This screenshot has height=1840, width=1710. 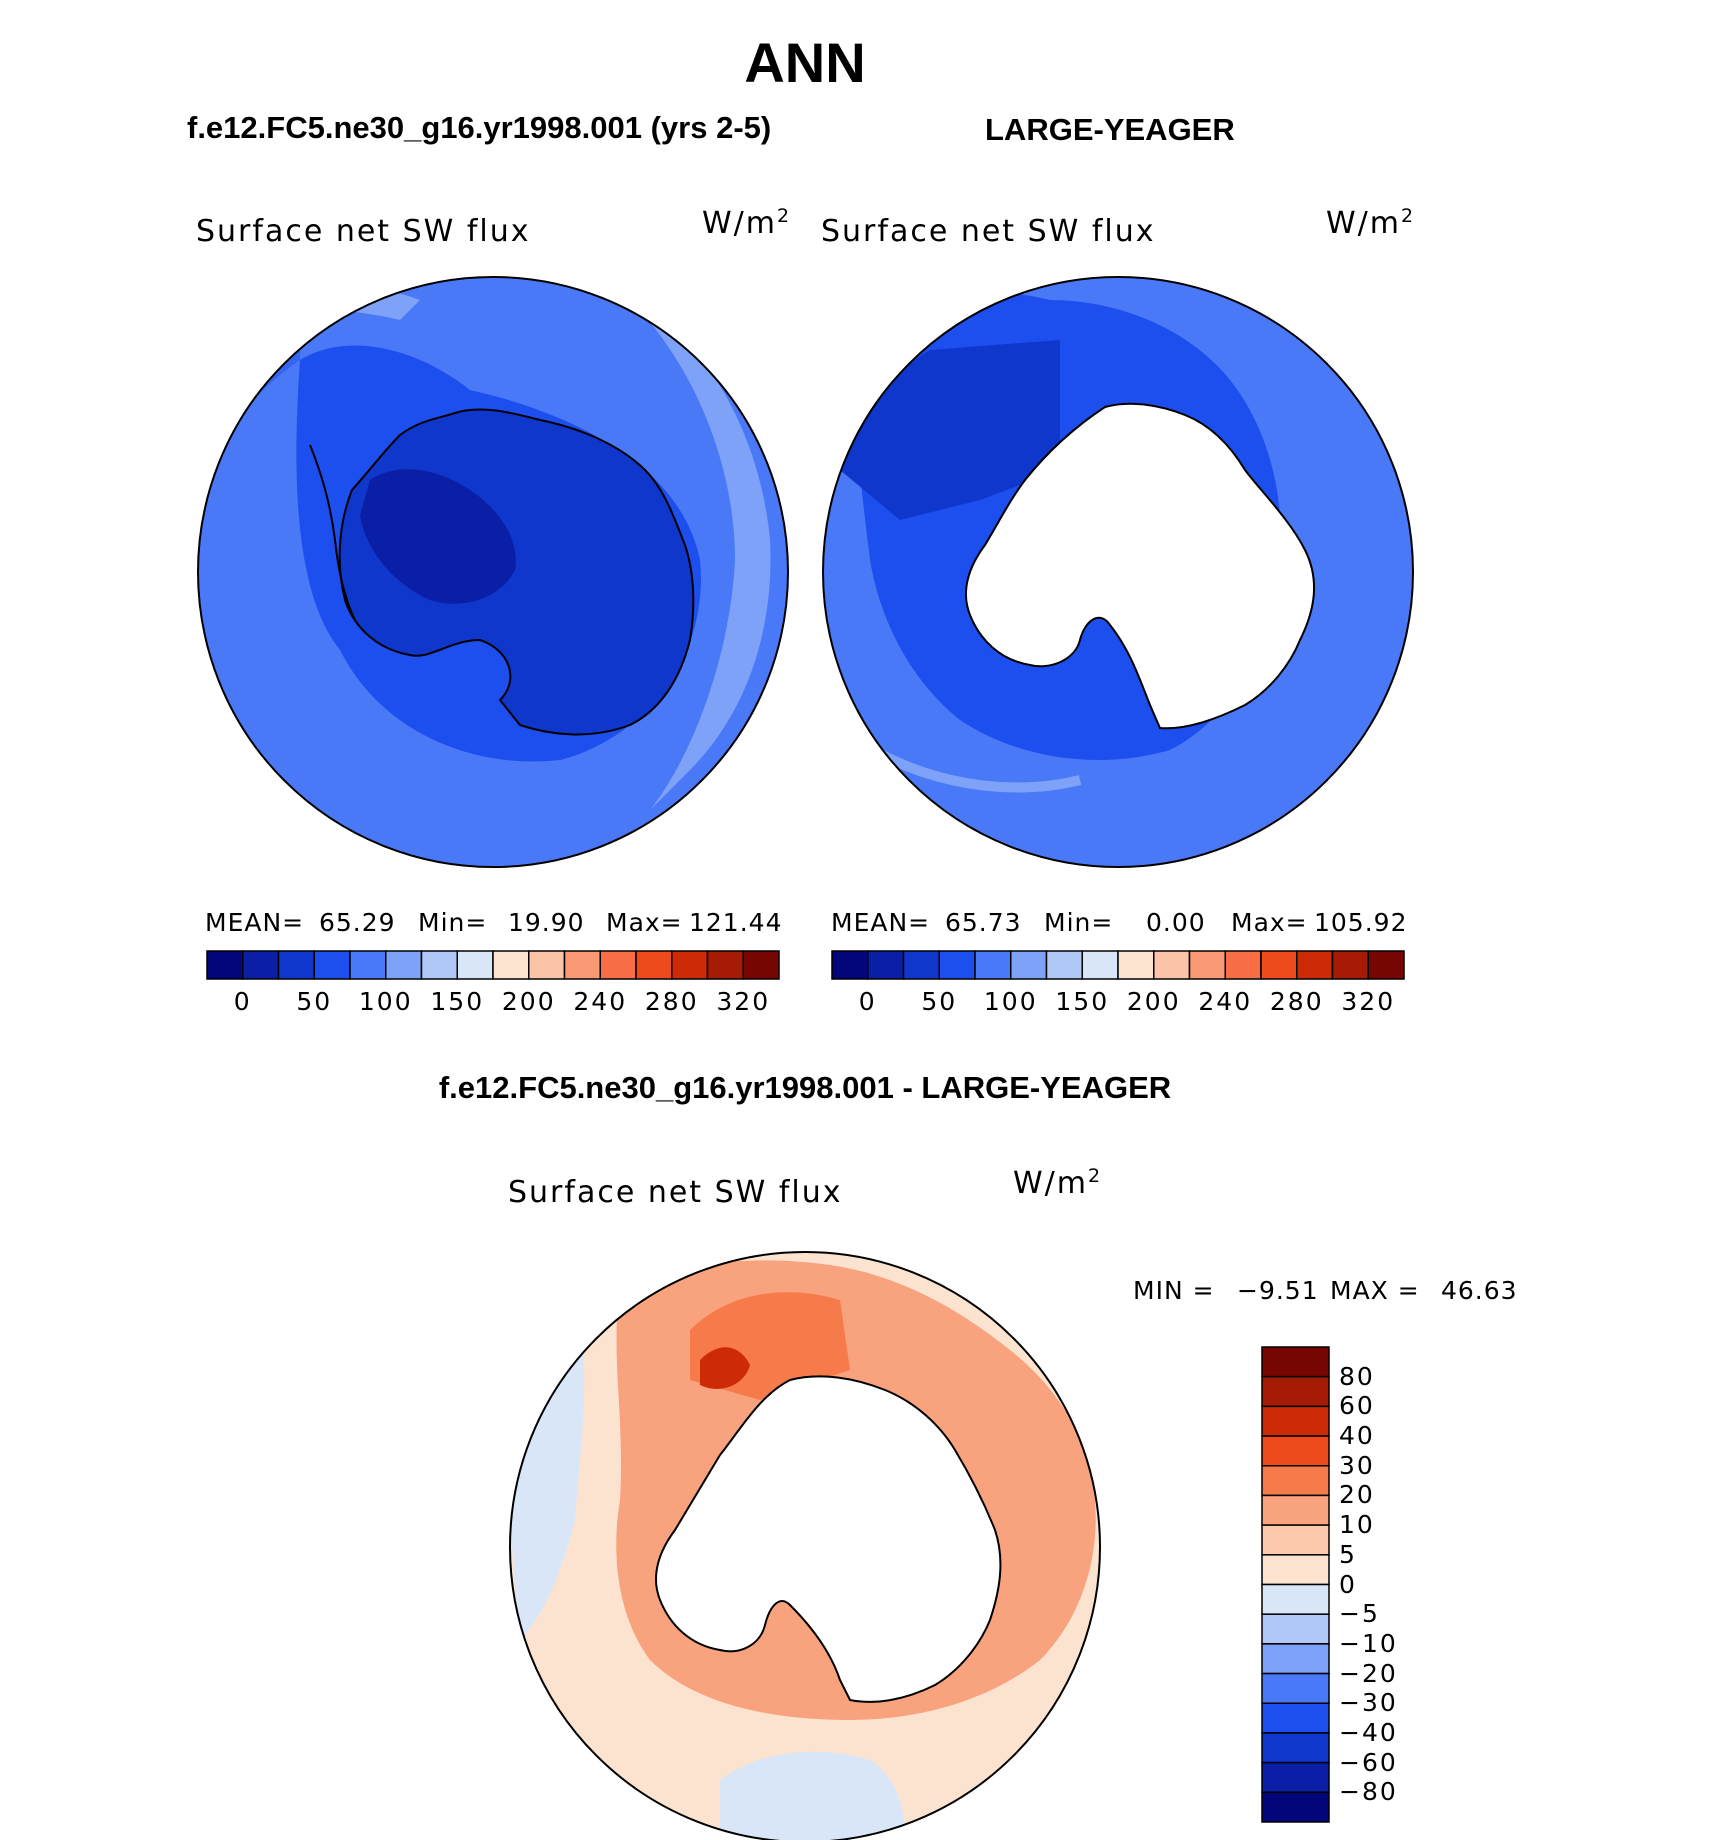 I want to click on panel2-units-label: W/m2, so click(x=1371, y=223).